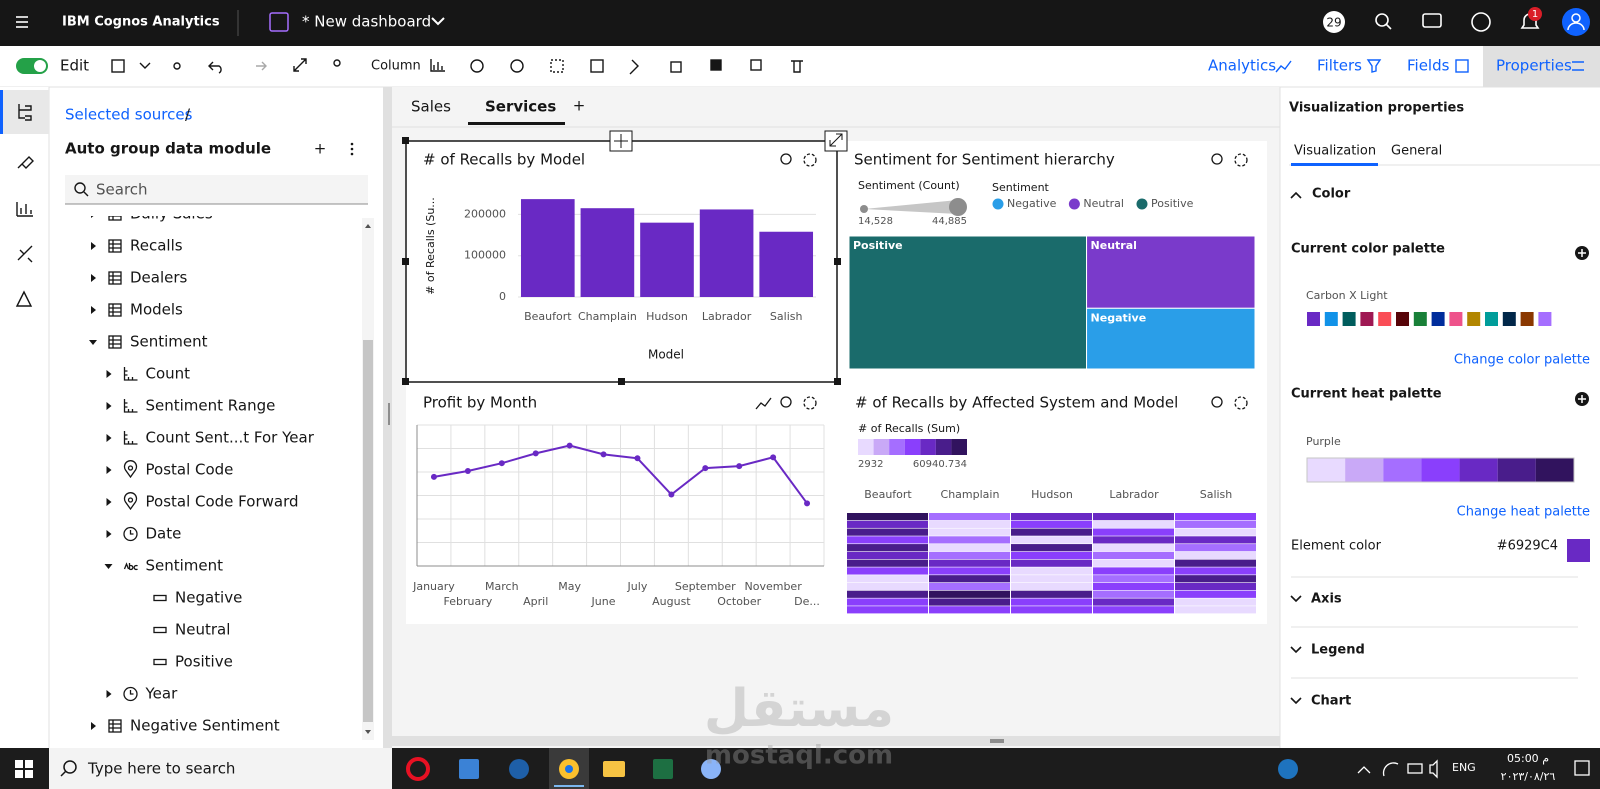  What do you see at coordinates (261, 66) in the screenshot?
I see `redo-icon` at bounding box center [261, 66].